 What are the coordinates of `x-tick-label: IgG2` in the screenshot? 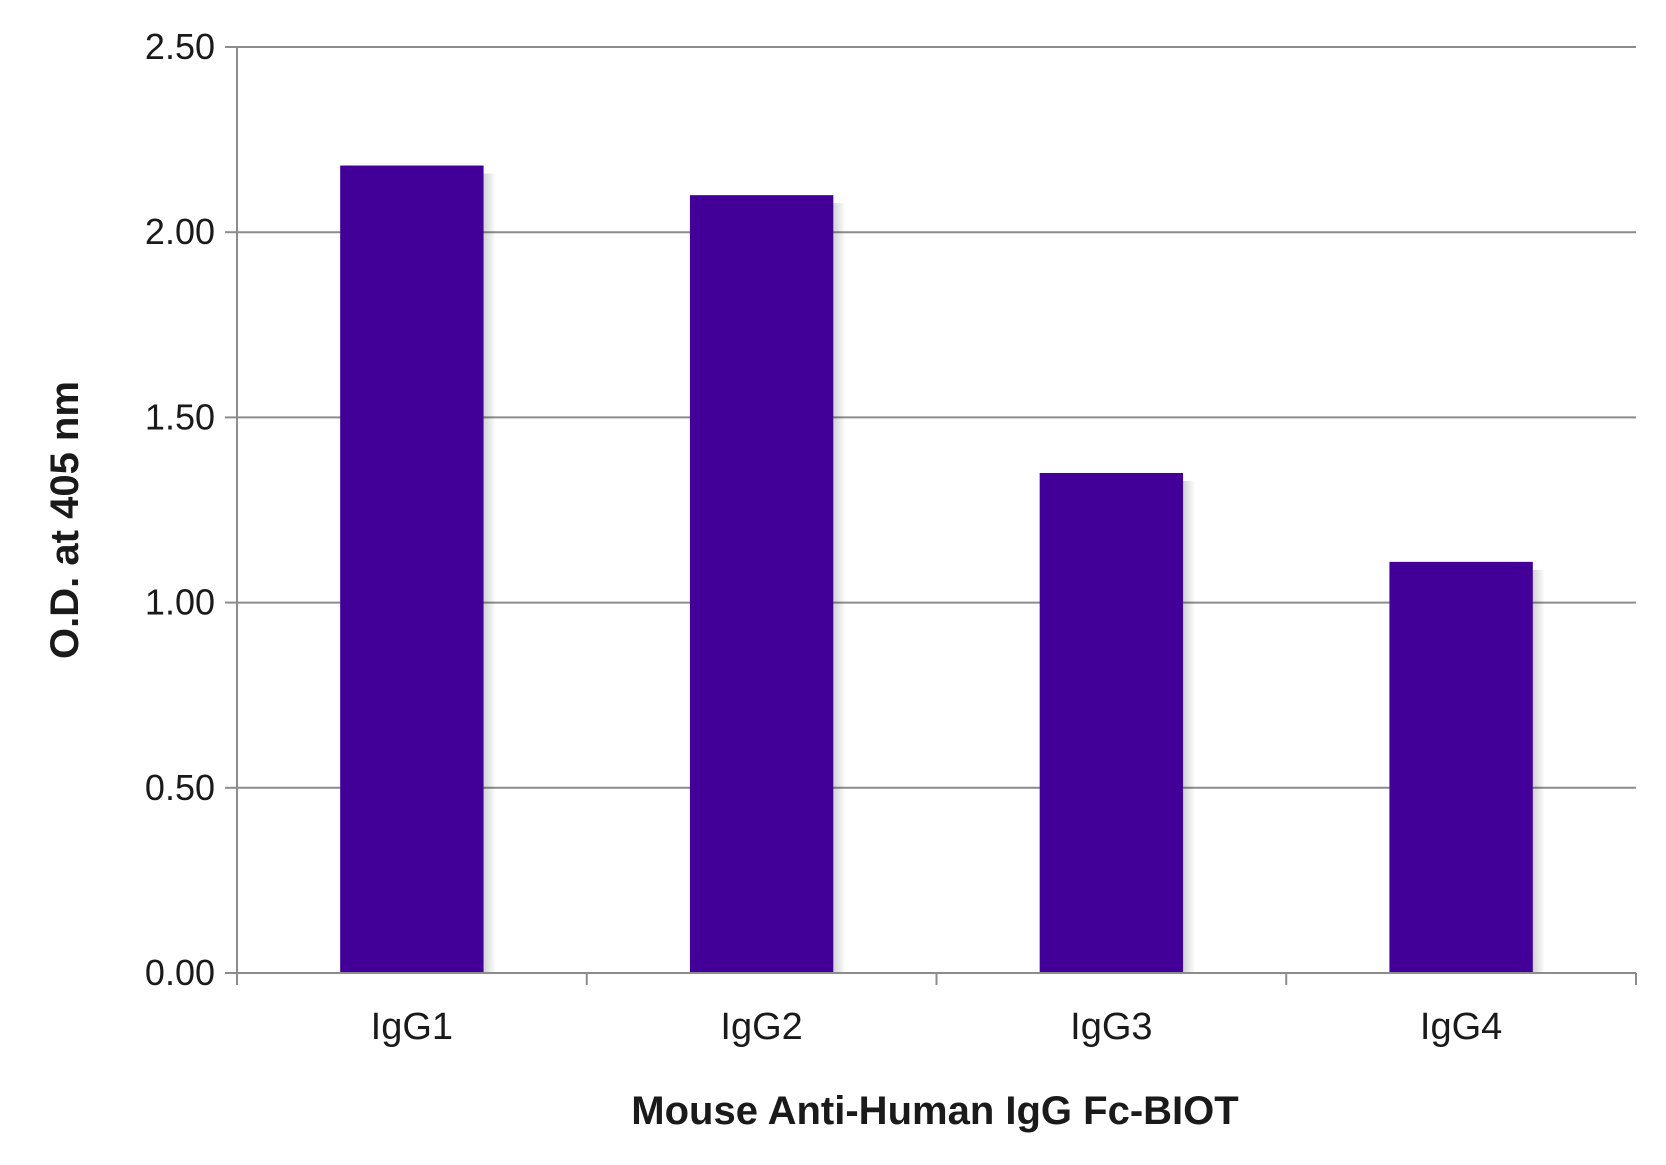 It's located at (761, 1027).